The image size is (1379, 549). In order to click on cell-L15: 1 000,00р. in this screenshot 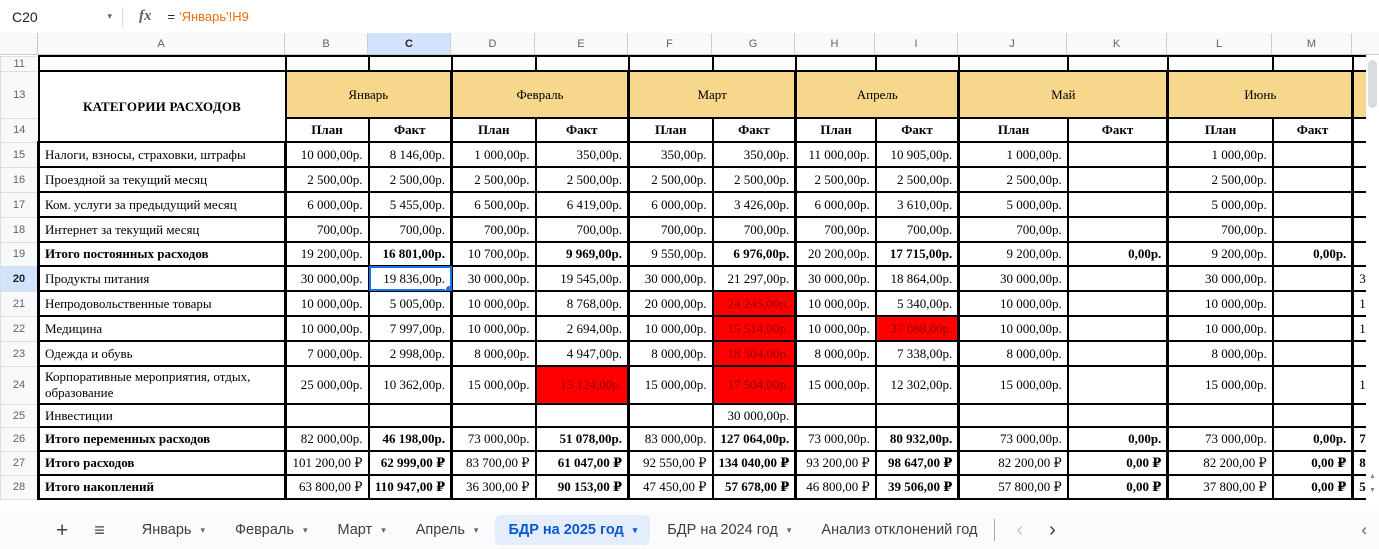, I will do `click(1220, 154)`.